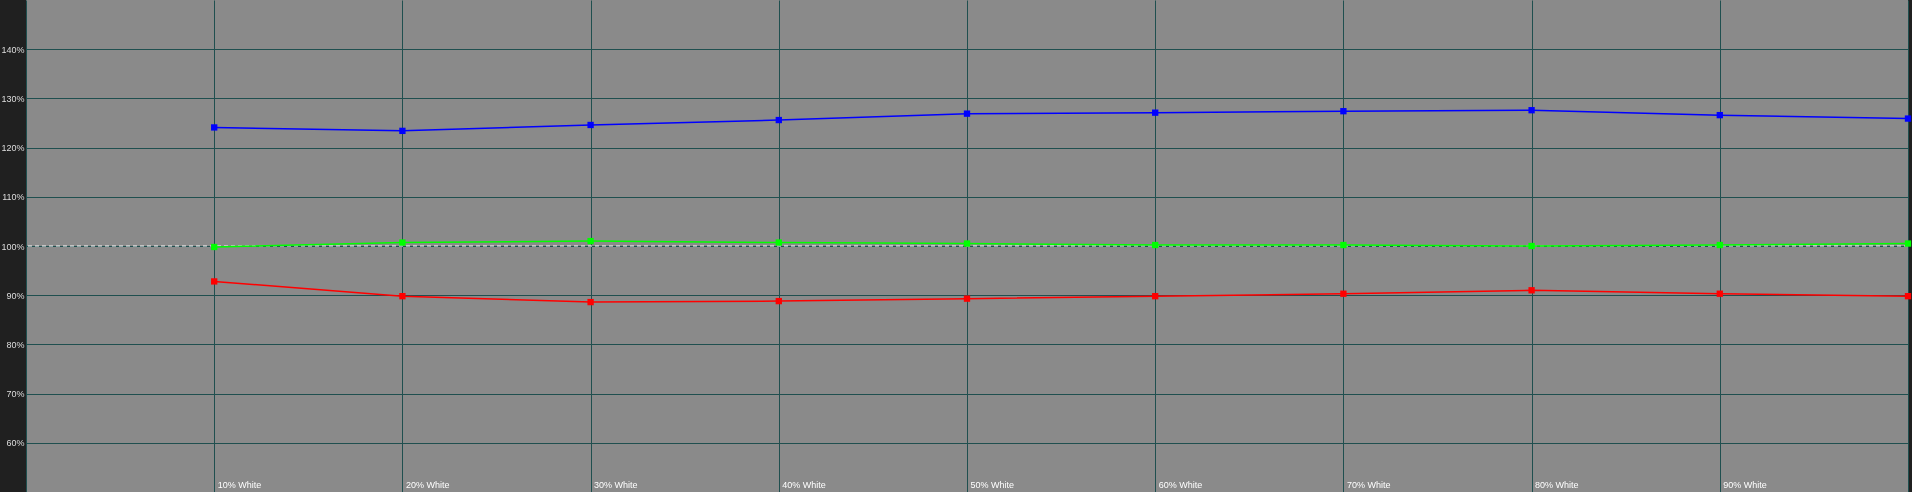  I want to click on x-tick-label: 70% White, so click(1368, 484).